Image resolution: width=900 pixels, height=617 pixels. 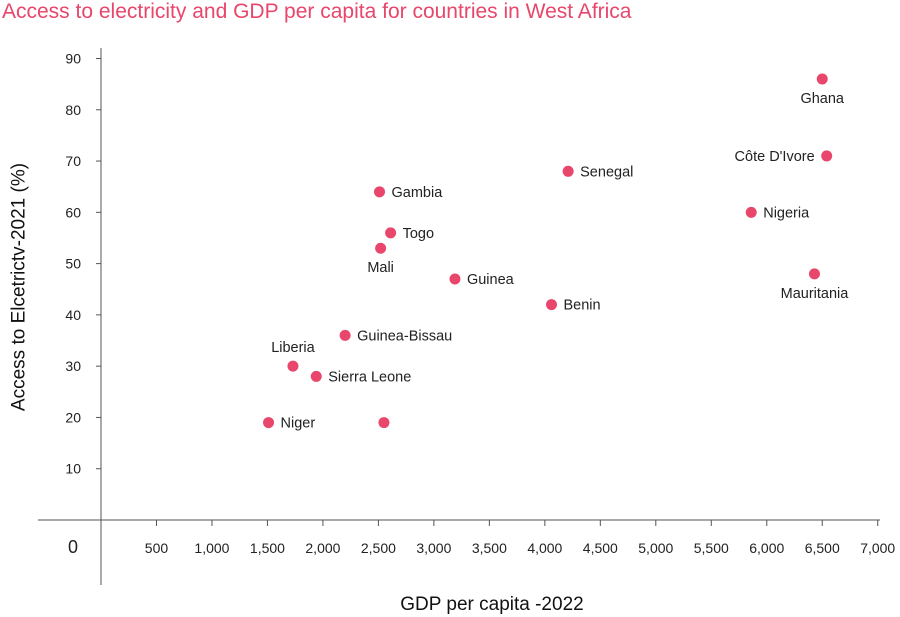 What do you see at coordinates (544, 548) in the screenshot?
I see `x-tick-label: 4,000` at bounding box center [544, 548].